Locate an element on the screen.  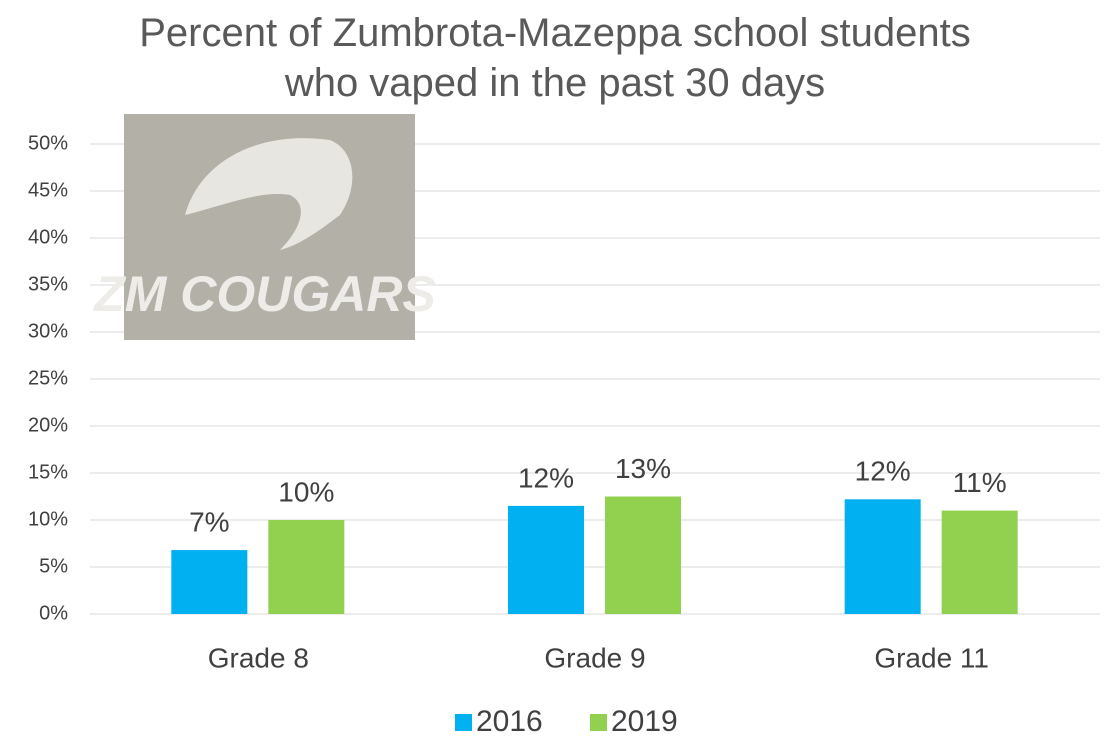
x-tick-label: Grade 8 is located at coordinates (258, 657).